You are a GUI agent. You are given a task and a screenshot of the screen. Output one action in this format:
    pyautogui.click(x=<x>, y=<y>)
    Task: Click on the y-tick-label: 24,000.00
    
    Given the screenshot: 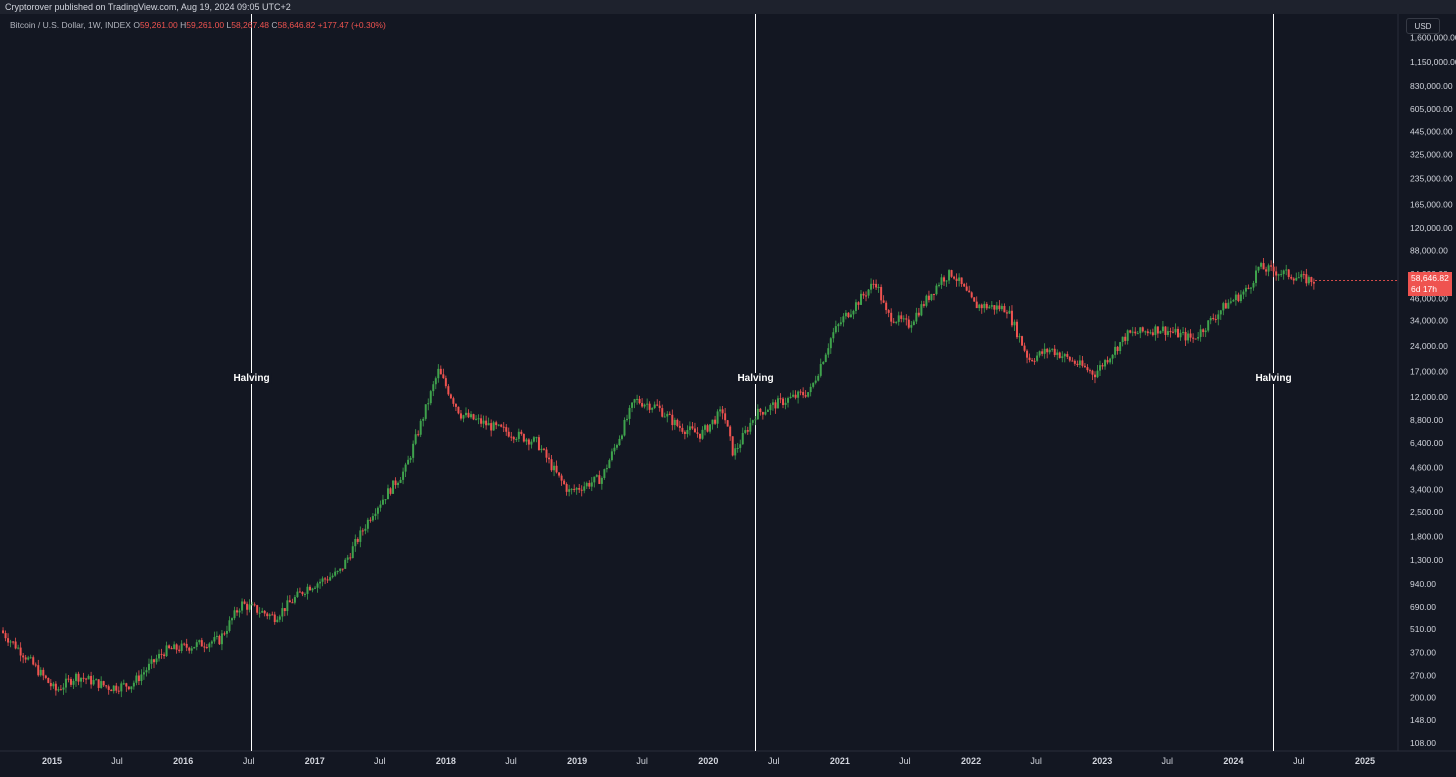 What is the action you would take?
    pyautogui.click(x=1429, y=346)
    